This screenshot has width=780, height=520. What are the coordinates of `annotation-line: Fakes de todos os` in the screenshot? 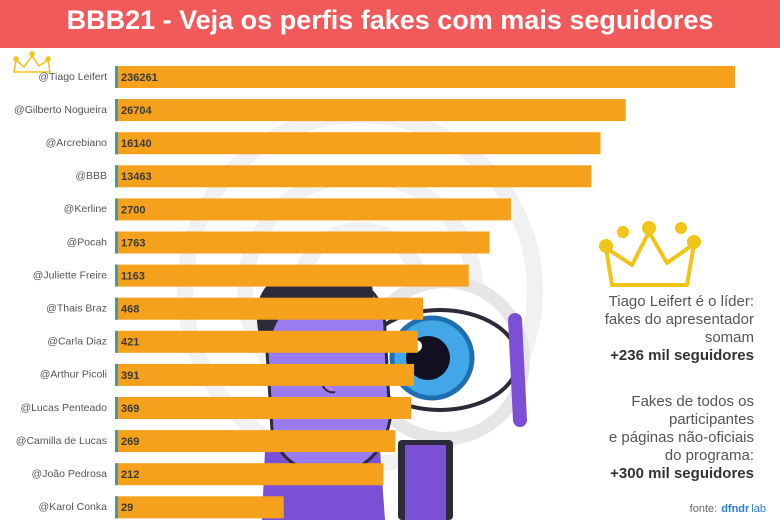 It's located at (692, 401).